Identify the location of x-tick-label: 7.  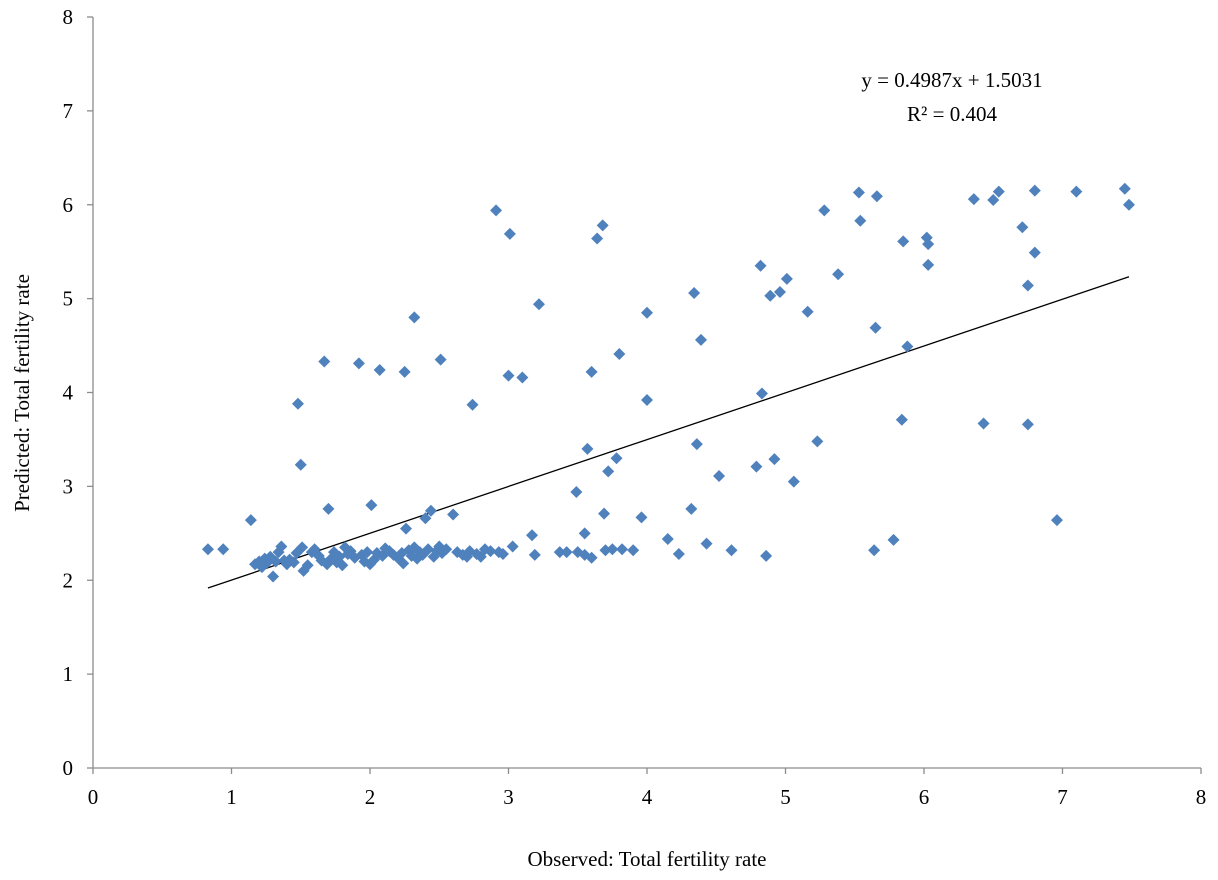
(1062, 797).